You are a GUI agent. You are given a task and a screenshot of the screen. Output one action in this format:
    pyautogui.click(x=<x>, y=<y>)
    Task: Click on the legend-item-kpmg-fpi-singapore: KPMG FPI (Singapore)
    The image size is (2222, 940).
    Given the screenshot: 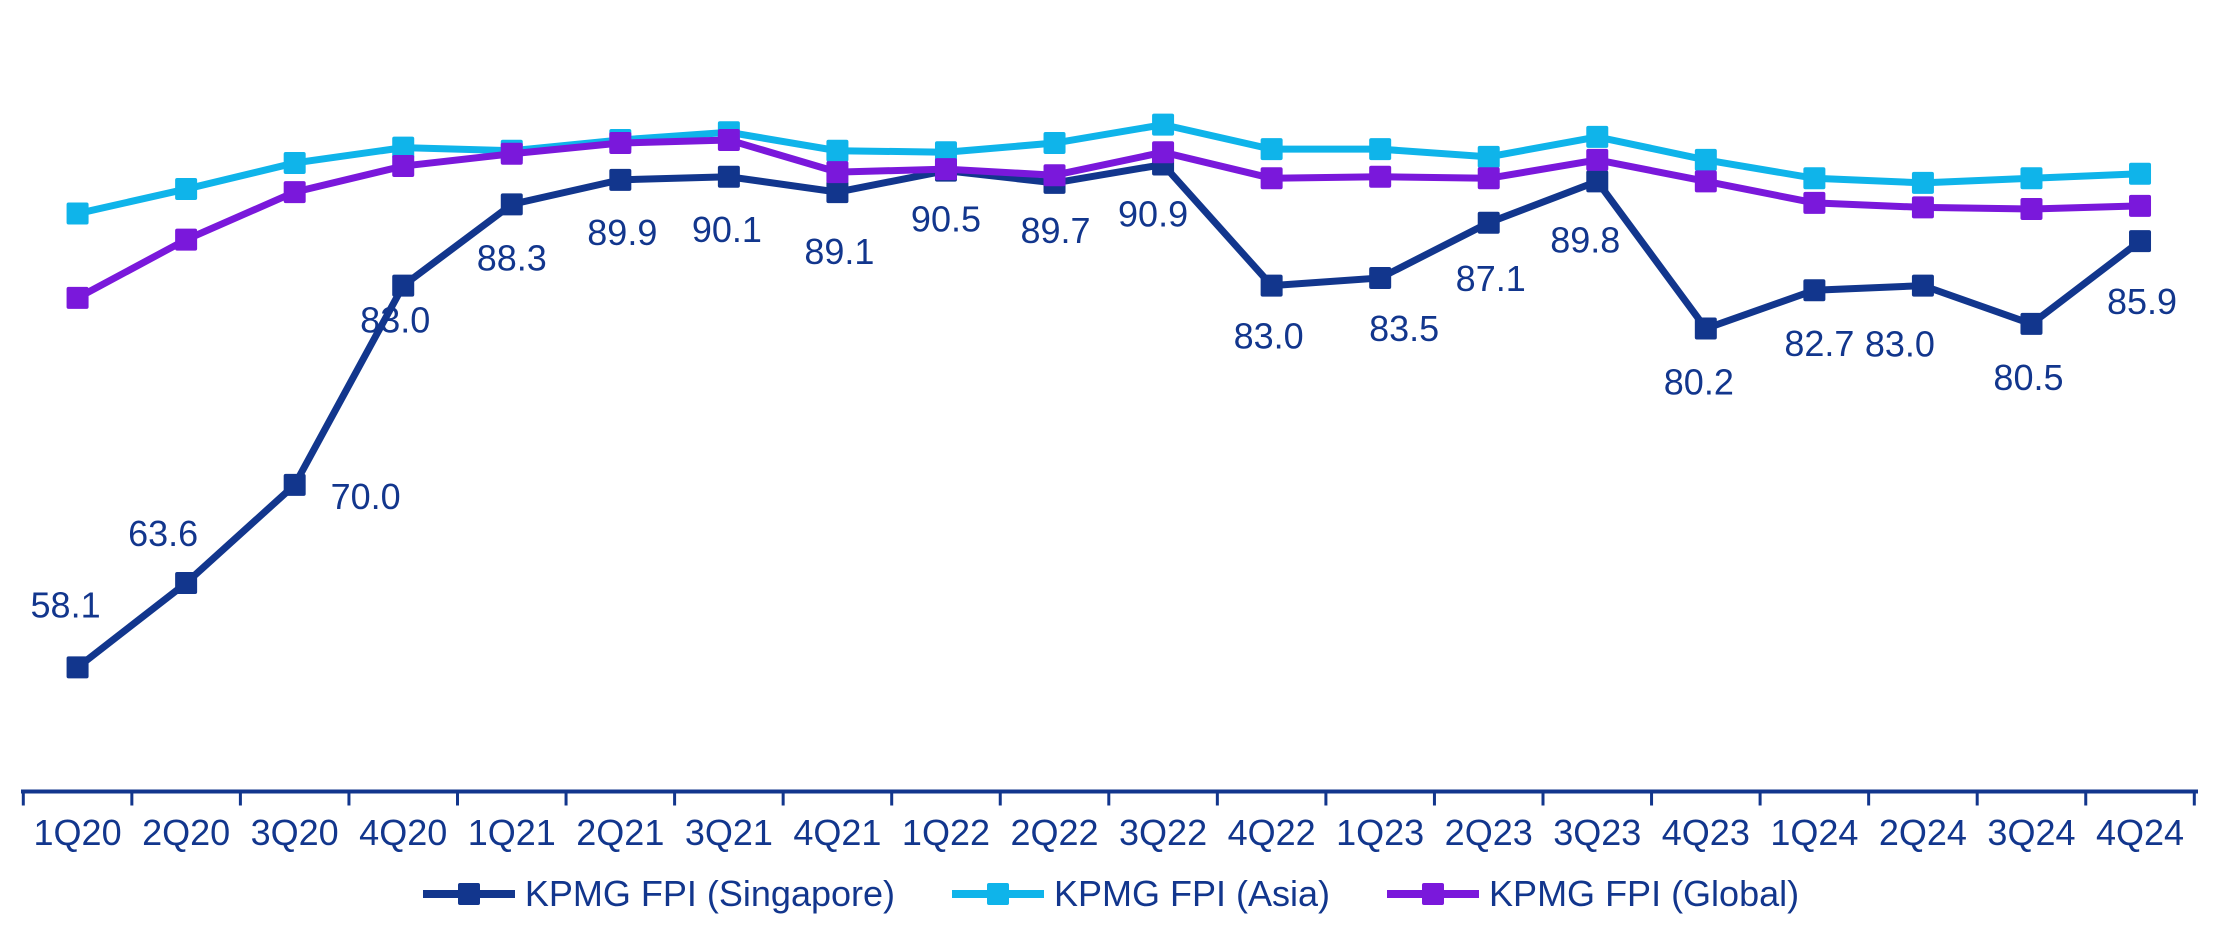 What is the action you would take?
    pyautogui.click(x=659, y=894)
    